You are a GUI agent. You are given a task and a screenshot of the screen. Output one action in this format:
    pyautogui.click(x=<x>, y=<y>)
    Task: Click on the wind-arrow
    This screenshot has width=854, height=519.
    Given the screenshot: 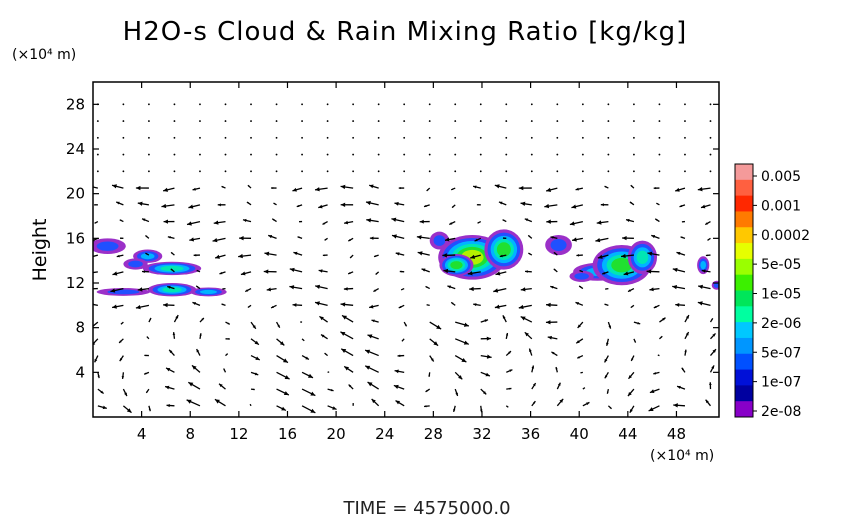 What is the action you would take?
    pyautogui.click(x=96, y=256)
    